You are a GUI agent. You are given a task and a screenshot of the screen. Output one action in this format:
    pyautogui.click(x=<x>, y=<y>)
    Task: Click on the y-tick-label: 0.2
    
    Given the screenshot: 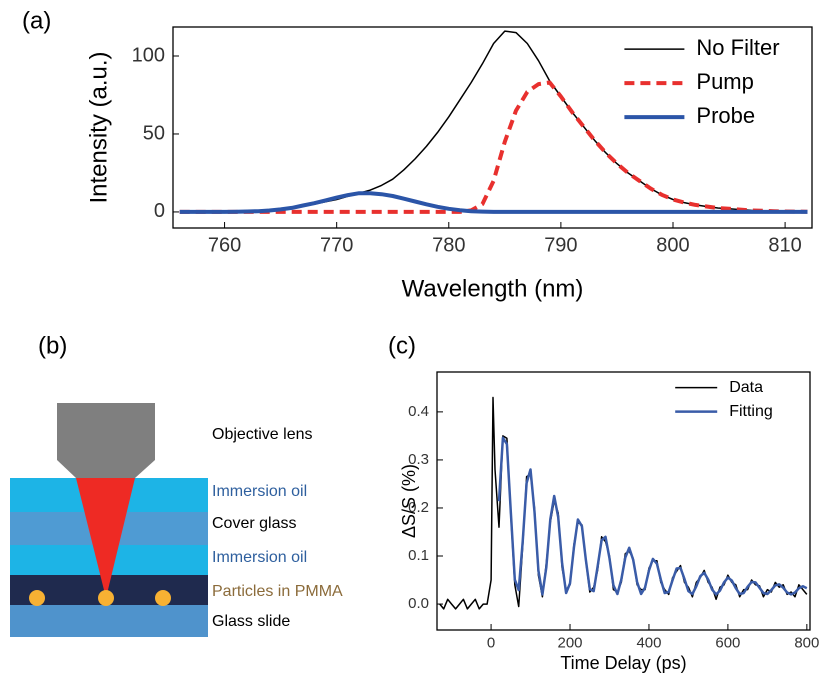 What is the action you would take?
    pyautogui.click(x=418, y=507)
    